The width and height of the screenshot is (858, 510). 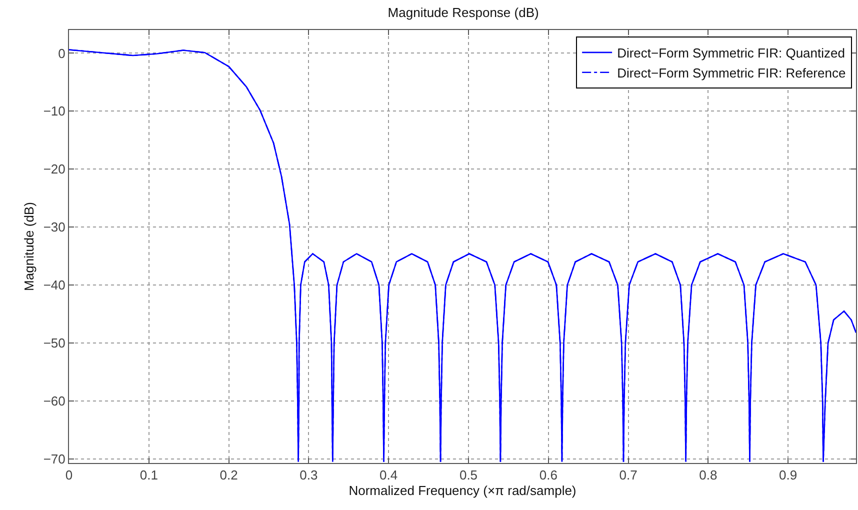 What do you see at coordinates (468, 475) in the screenshot?
I see `x-tick-label: 0.5` at bounding box center [468, 475].